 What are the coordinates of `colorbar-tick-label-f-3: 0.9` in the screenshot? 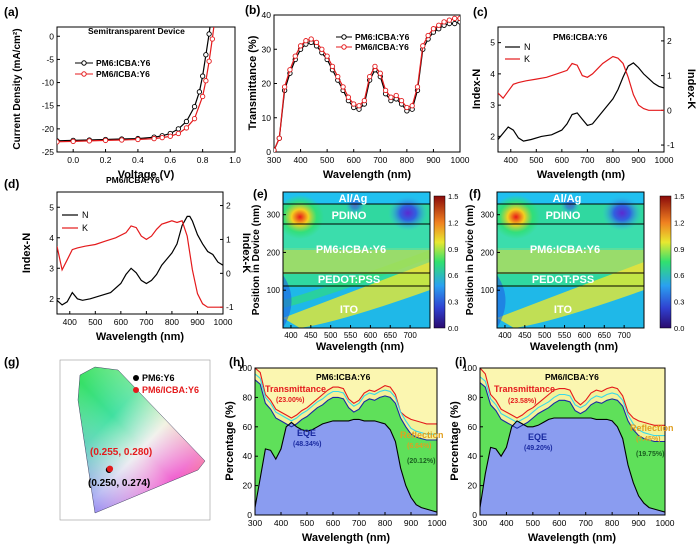 It's located at (679, 249).